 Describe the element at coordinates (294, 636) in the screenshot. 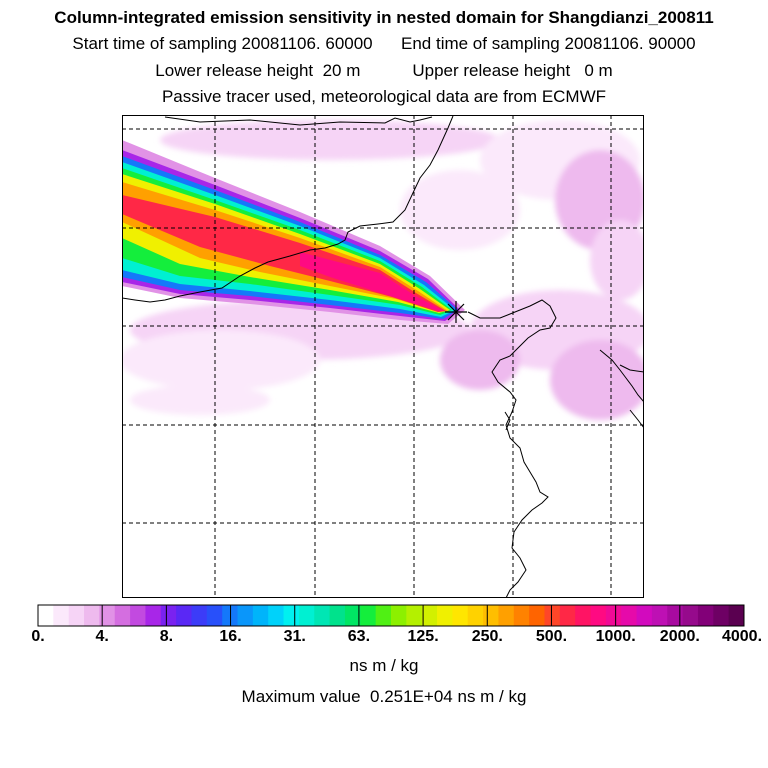

I see `colorbar-tick-label: 31.` at that location.